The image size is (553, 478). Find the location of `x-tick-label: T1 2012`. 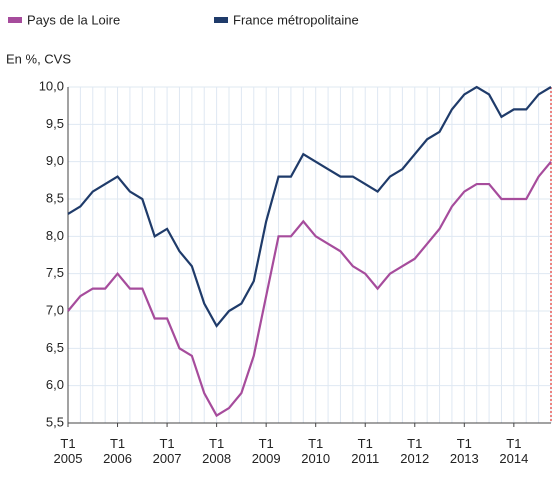

x-tick-label: T1 2012 is located at coordinates (414, 451).